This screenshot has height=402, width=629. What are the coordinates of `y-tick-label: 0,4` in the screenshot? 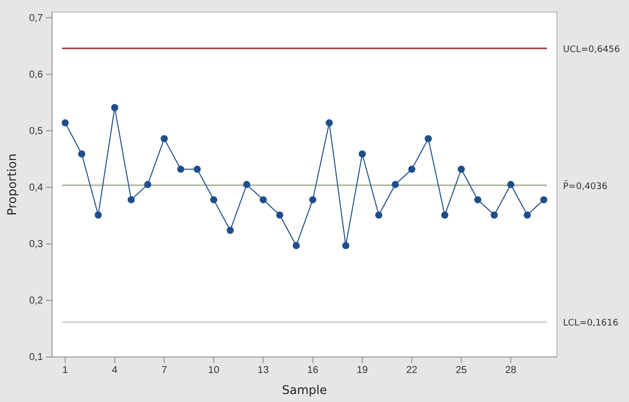 It's located at (36, 188).